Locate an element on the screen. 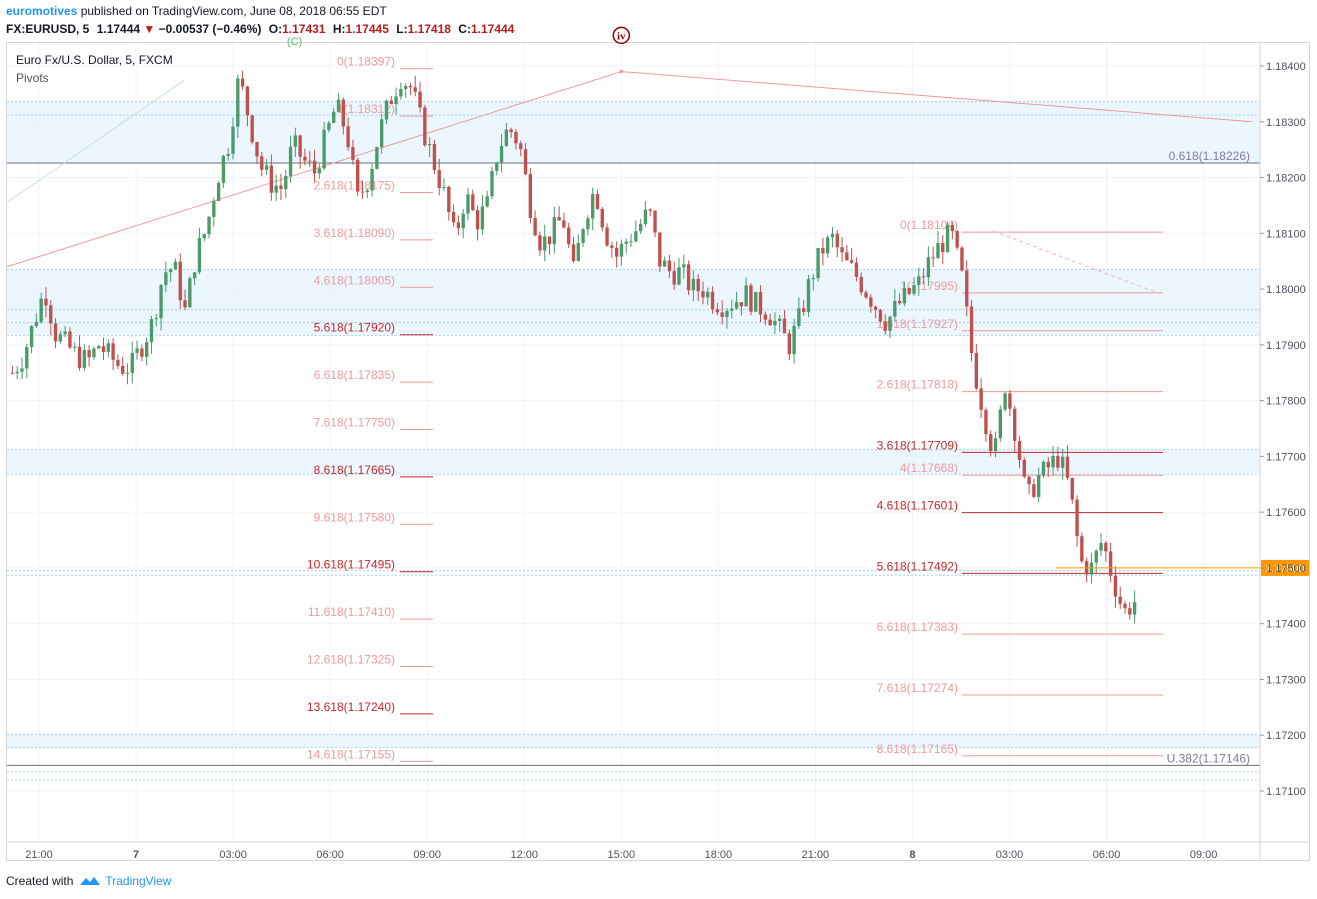 The image size is (1317, 899). fib-ext-label: 1.618(1.17927) is located at coordinates (917, 324).